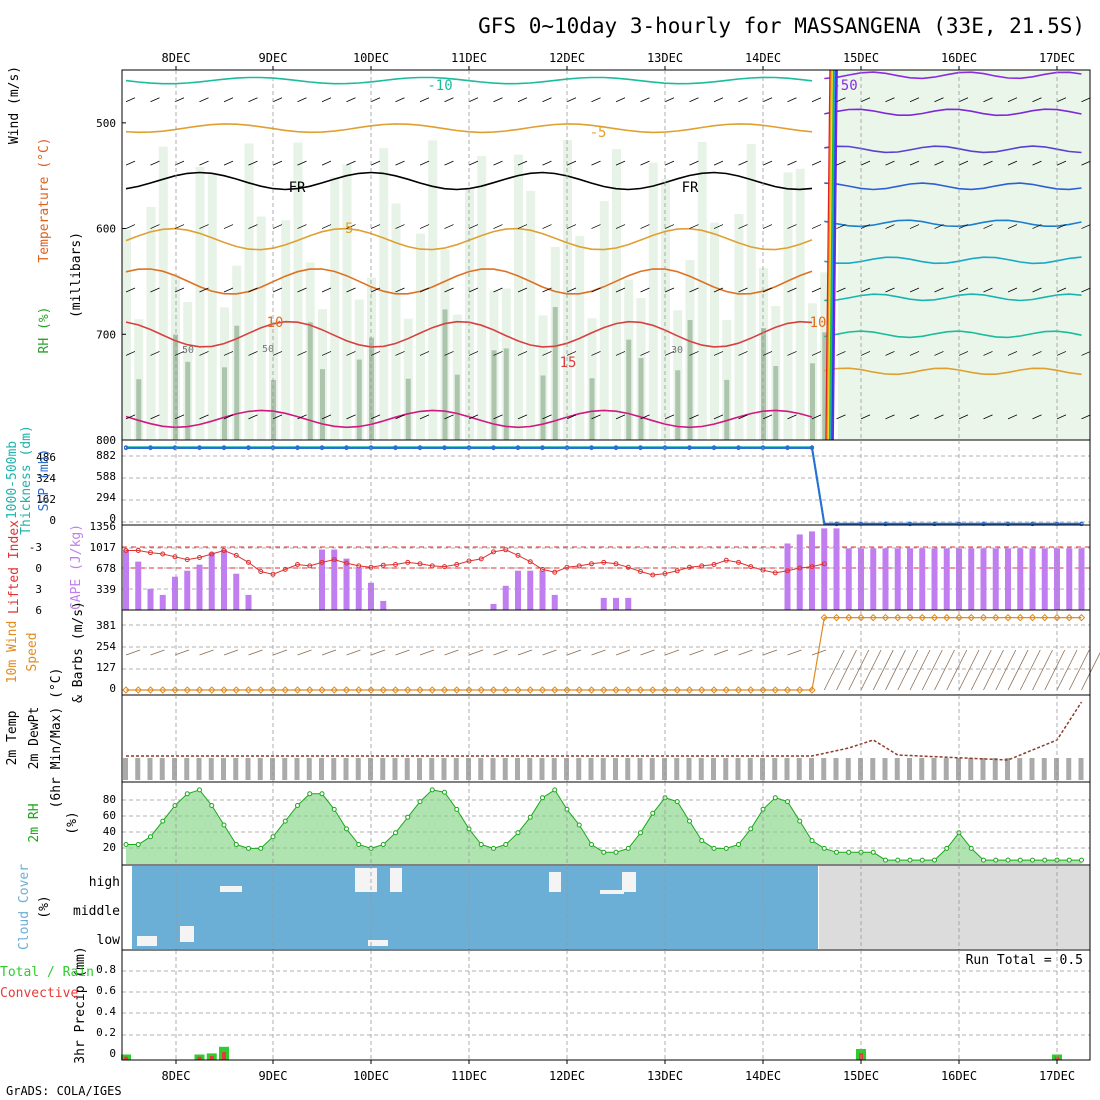 The image size is (1100, 1100). Describe the element at coordinates (275, 323) in the screenshot. I see `contour-label: 10` at that location.